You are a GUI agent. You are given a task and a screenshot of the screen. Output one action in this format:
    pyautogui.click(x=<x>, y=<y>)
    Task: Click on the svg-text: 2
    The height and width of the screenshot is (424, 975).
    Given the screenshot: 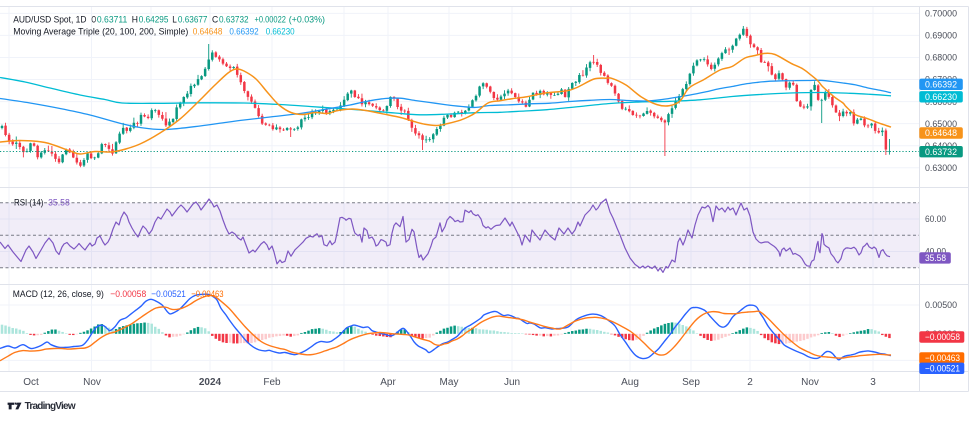 What is the action you would take?
    pyautogui.click(x=750, y=382)
    